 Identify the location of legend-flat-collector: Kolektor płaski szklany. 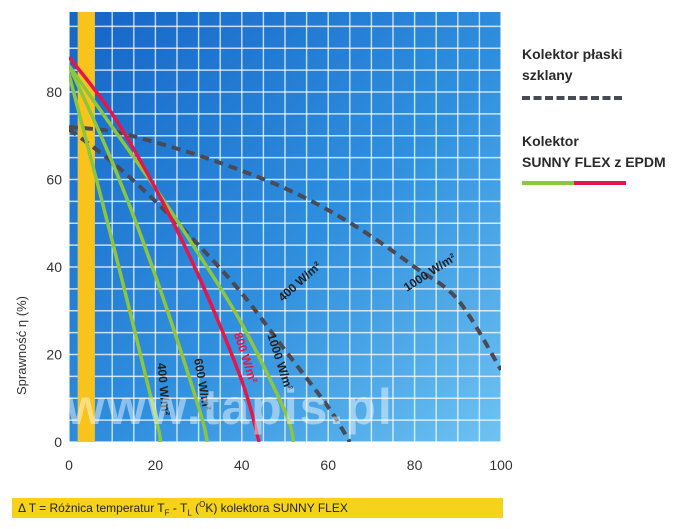
(572, 65).